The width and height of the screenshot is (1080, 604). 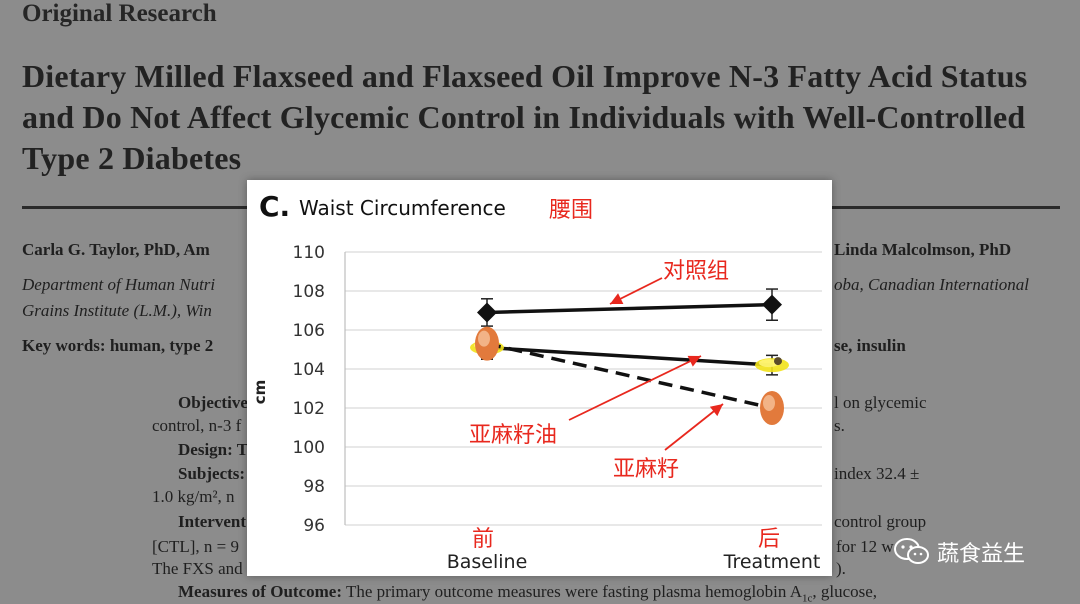 I want to click on capsule-seed, so click(x=778, y=361).